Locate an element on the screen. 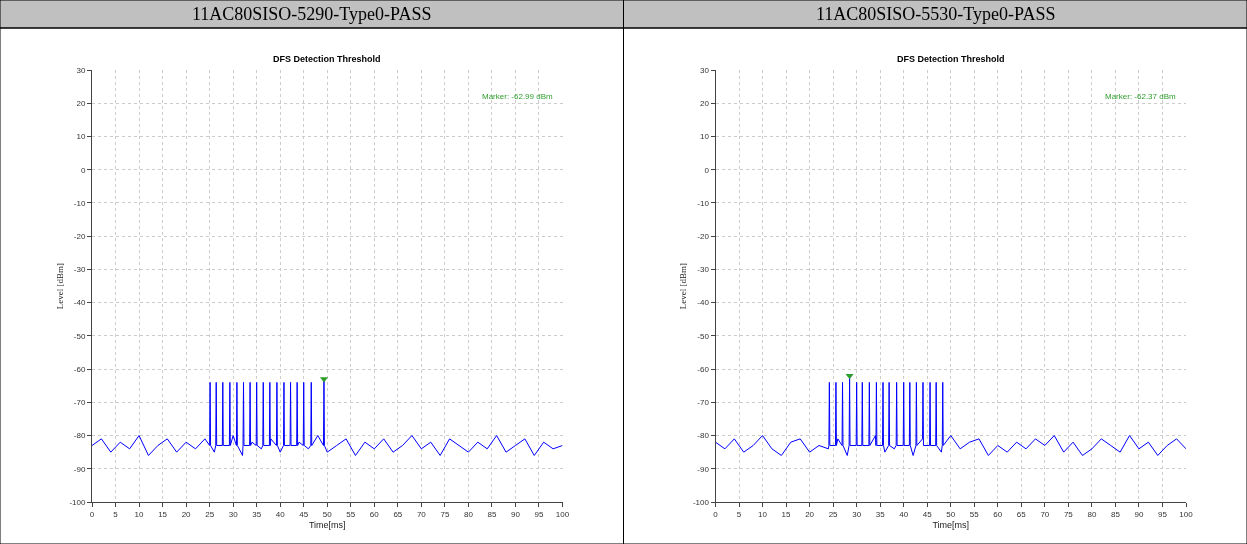 This screenshot has height=544, width=1247. annotation: Marker: -62.99 dBm is located at coordinates (518, 96).